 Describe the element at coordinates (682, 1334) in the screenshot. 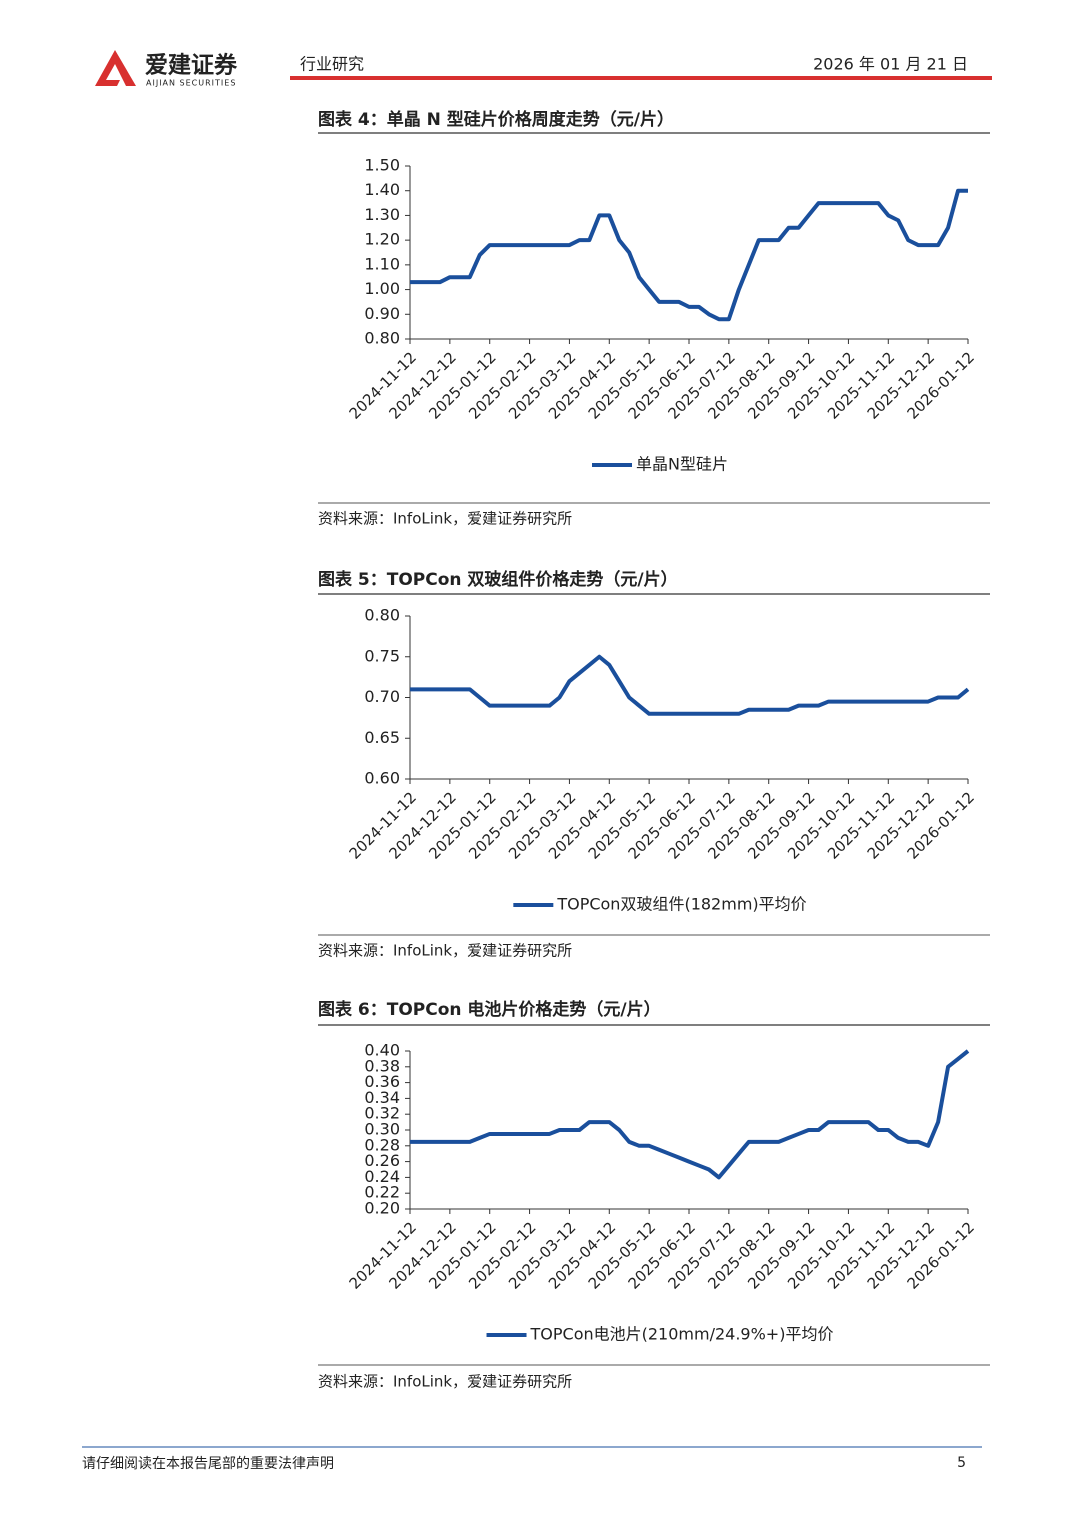

I see `legend-label: TOPCon电池片(210mm/24.9%+)平均价` at that location.